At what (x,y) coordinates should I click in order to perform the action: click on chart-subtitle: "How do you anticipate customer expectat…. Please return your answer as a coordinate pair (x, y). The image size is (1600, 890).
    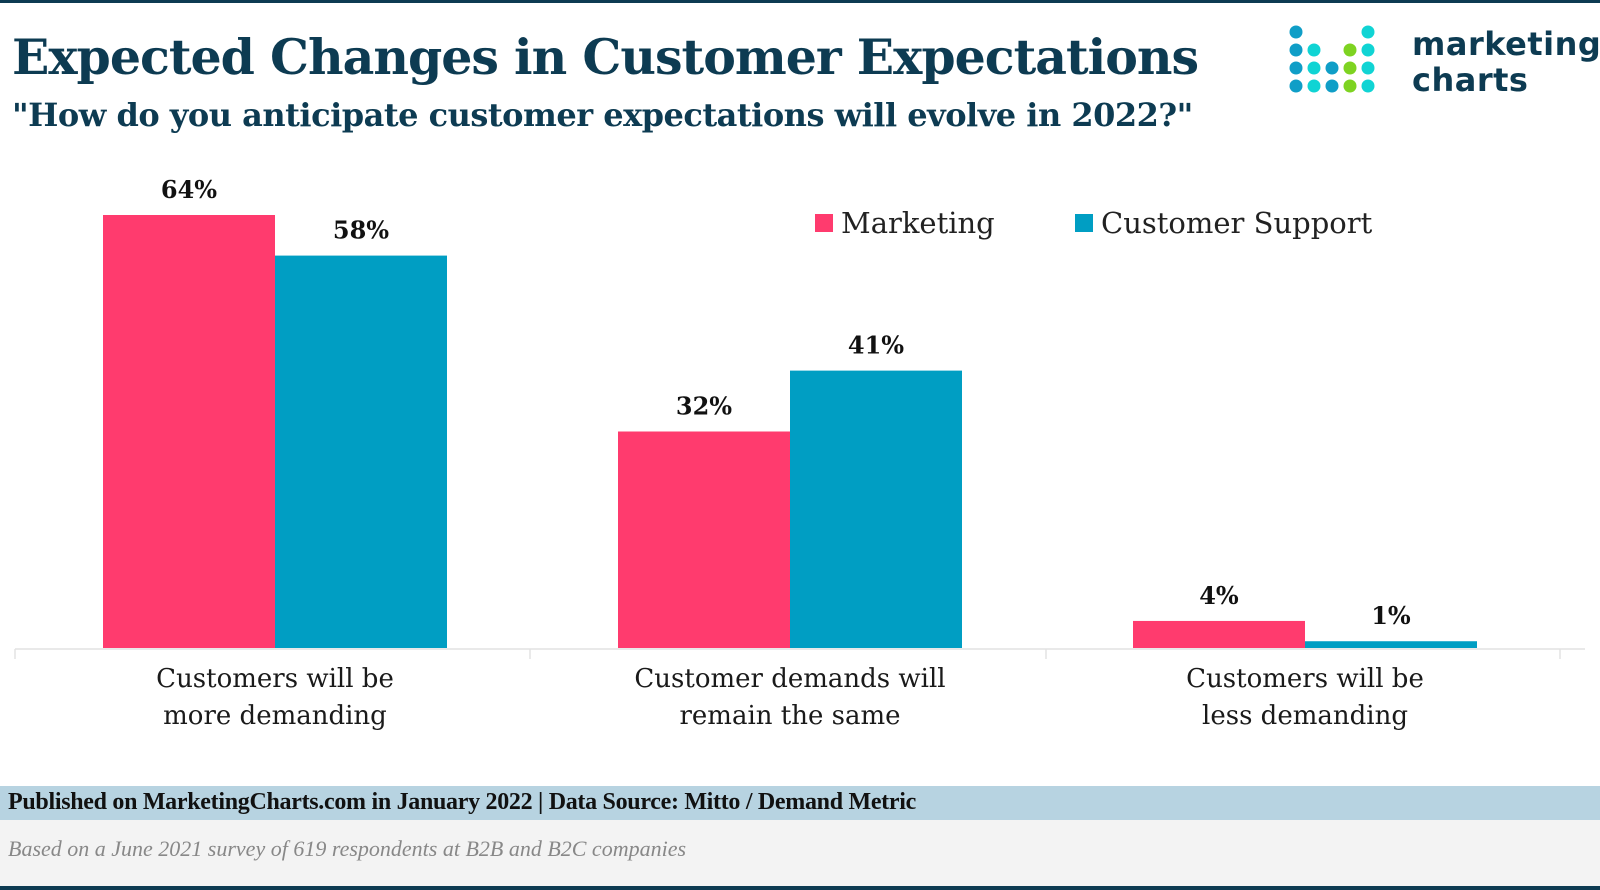
    Looking at the image, I should click on (602, 115).